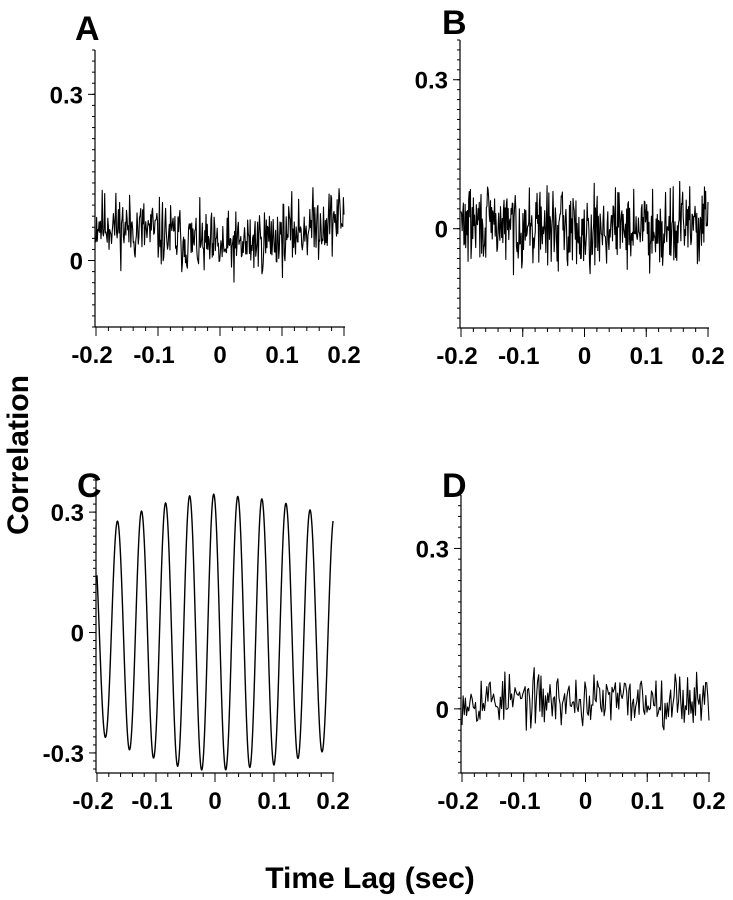  Describe the element at coordinates (18, 455) in the screenshot. I see `y-axis-title: Correlation` at that location.